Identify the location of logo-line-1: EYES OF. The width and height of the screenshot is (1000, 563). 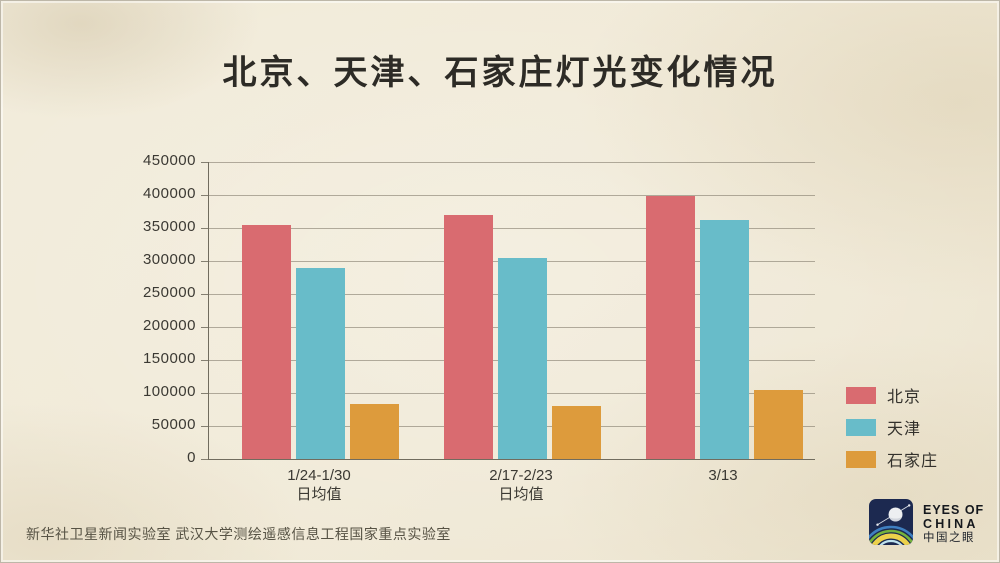
(954, 510).